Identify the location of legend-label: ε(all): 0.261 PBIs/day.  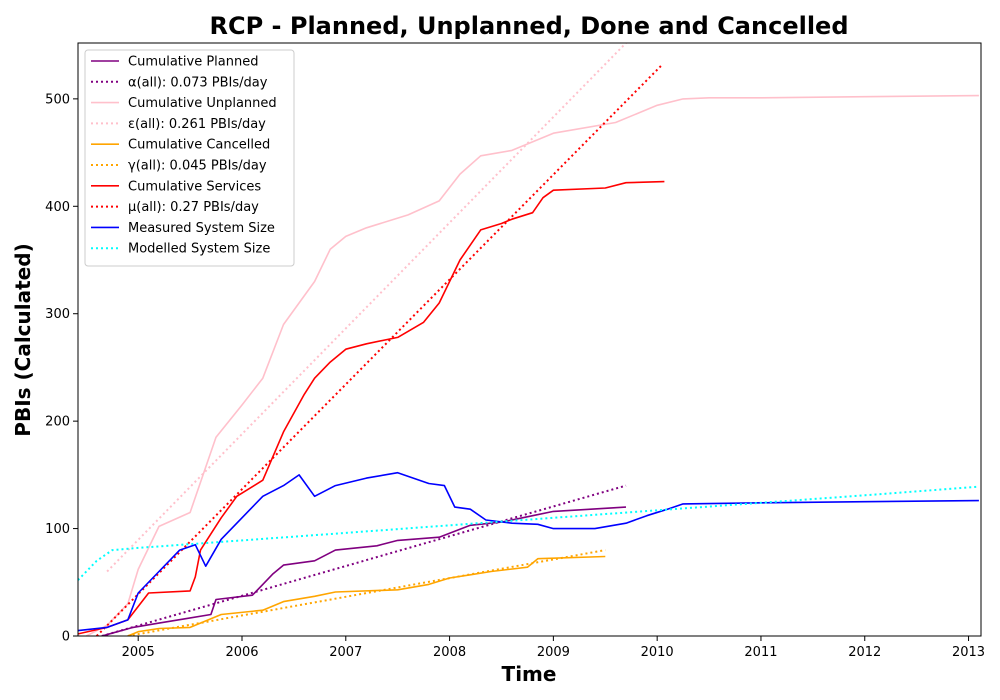
(197, 124).